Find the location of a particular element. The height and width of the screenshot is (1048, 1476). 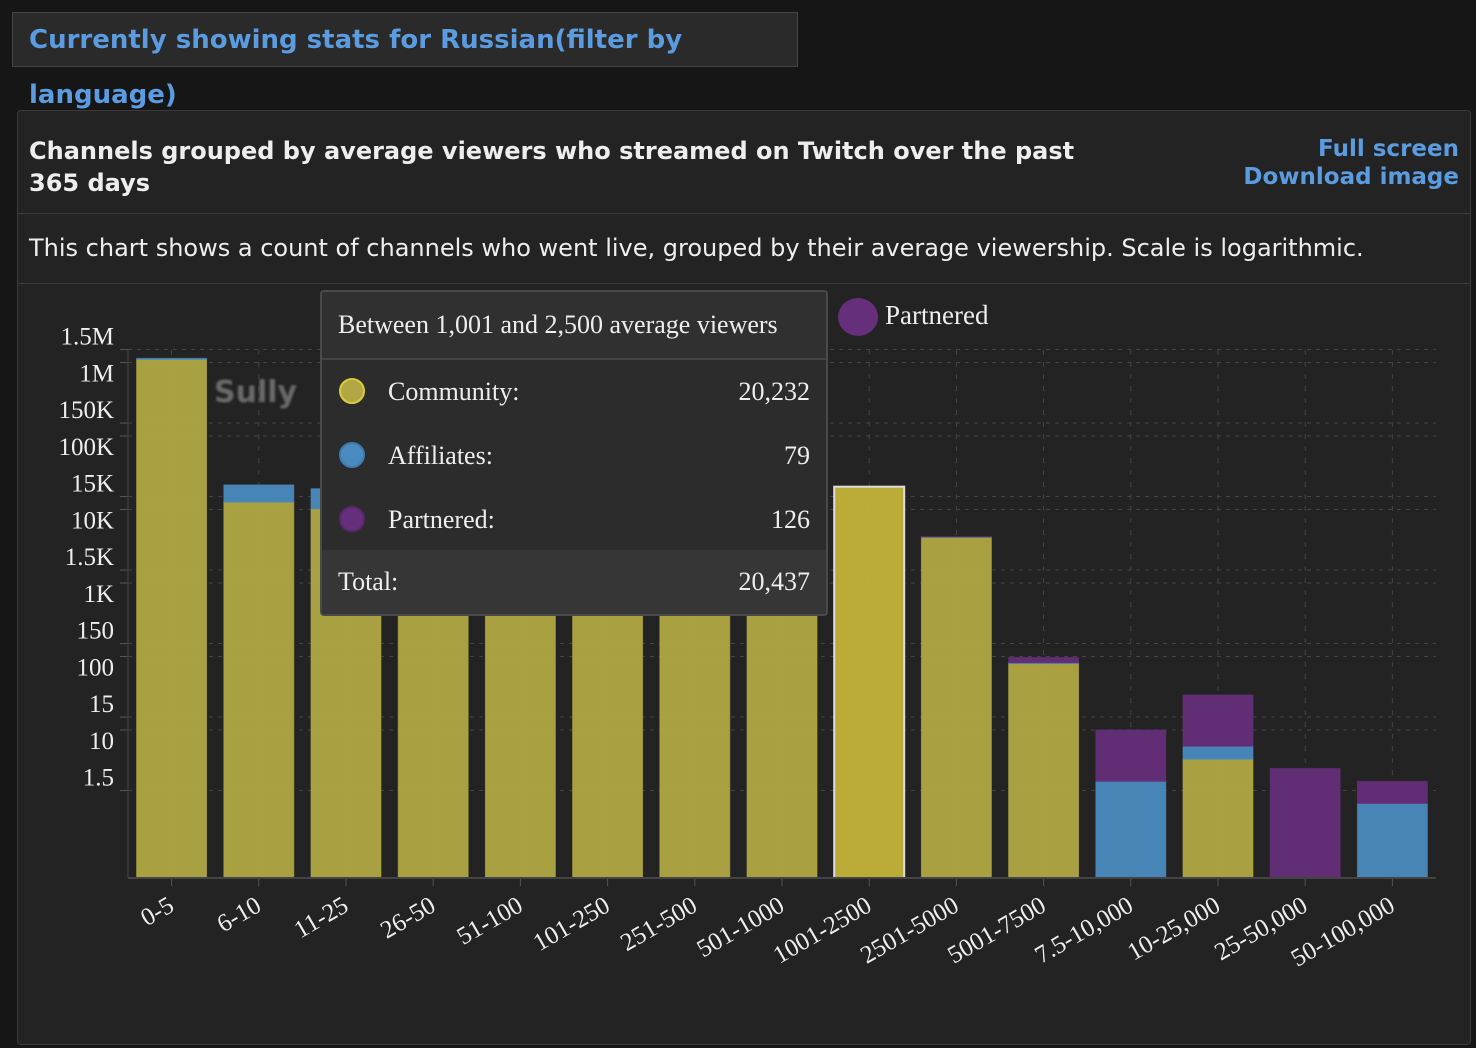

y-tick-label: 100K is located at coordinates (86, 447).